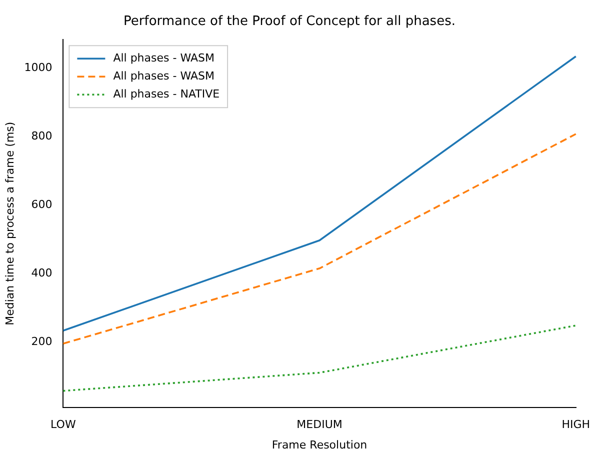  Describe the element at coordinates (166, 93) in the screenshot. I see `legend-label: All phases - NATIVE` at that location.